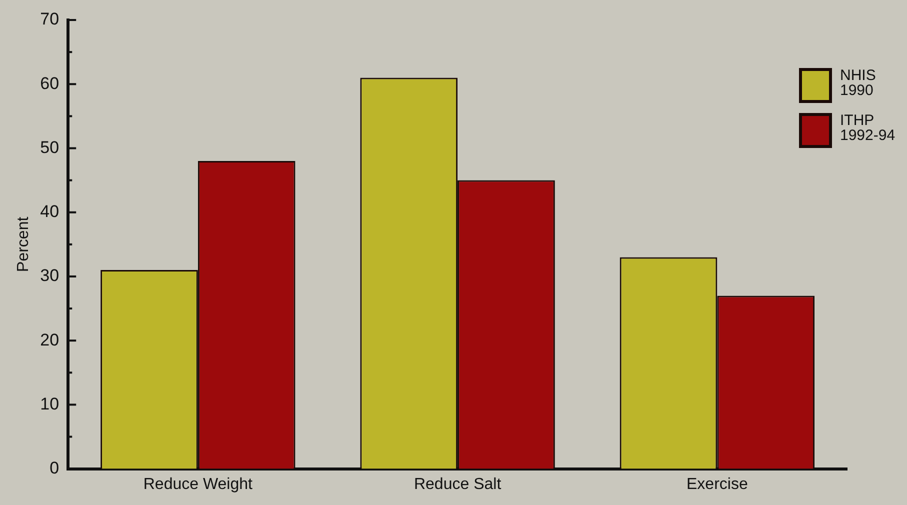 The height and width of the screenshot is (505, 907). I want to click on y-tick-label: 70, so click(50, 19).